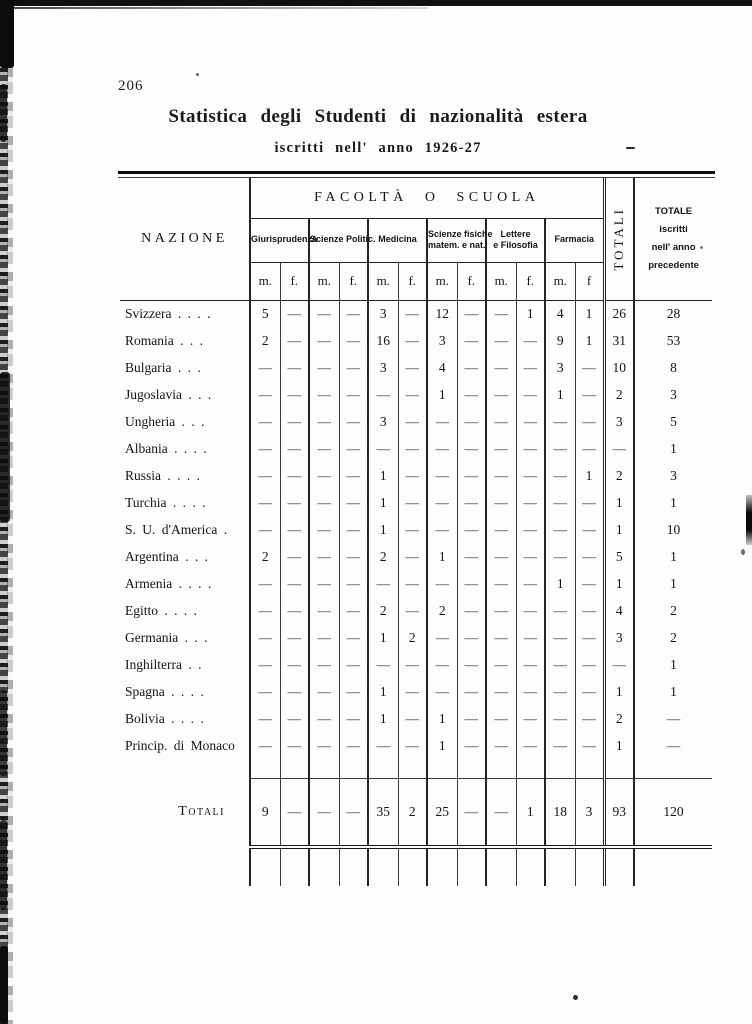 The image size is (752, 1024). Describe the element at coordinates (166, 448) in the screenshot. I see `nation-cell: Albania . . . .` at that location.